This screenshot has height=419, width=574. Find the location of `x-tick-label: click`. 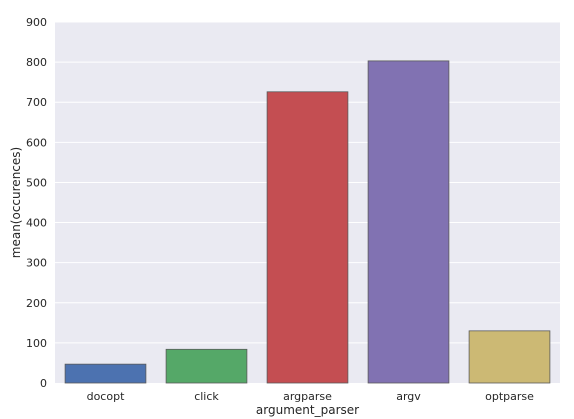

x-tick-label: click is located at coordinates (206, 396).